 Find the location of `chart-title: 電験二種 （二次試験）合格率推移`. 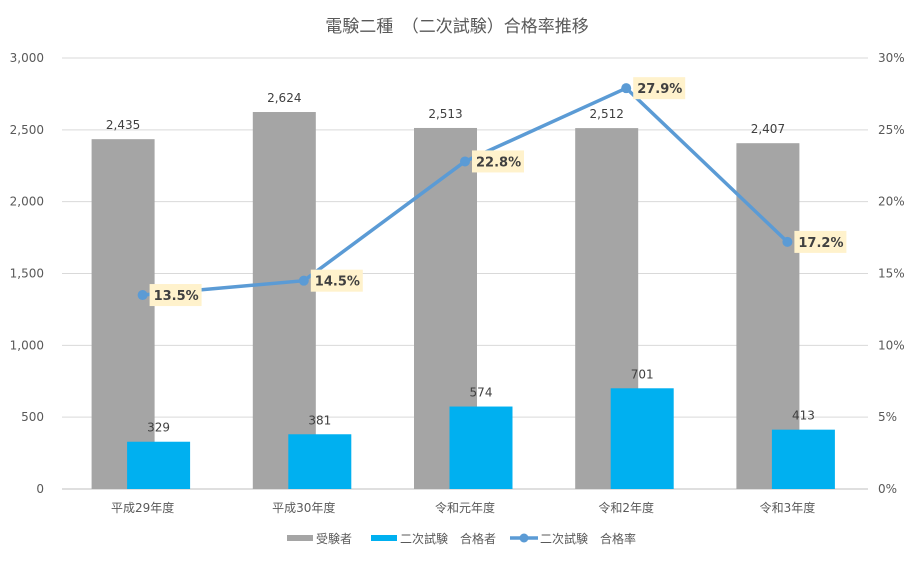

chart-title: 電験二種 （二次試験）合格率推移 is located at coordinates (457, 27).